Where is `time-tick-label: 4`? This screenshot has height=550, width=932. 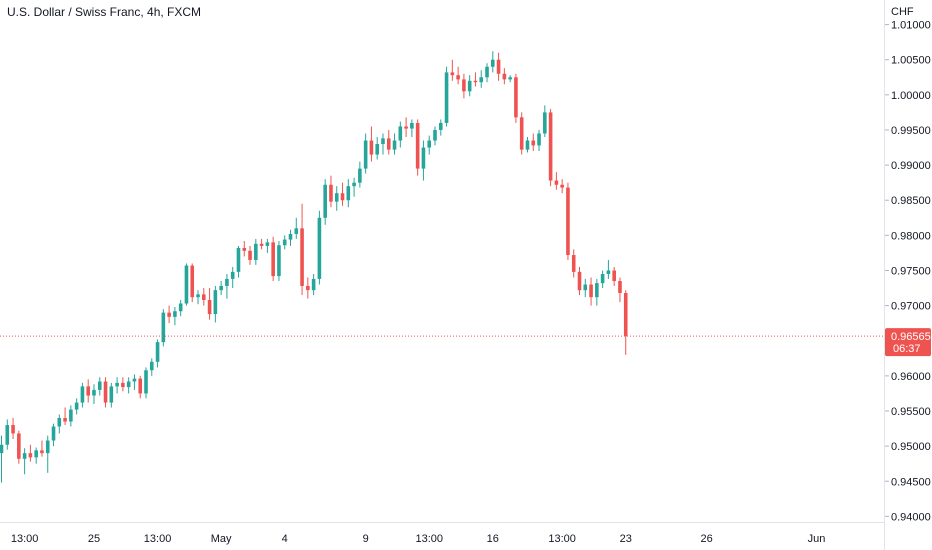 time-tick-label: 4 is located at coordinates (285, 539).